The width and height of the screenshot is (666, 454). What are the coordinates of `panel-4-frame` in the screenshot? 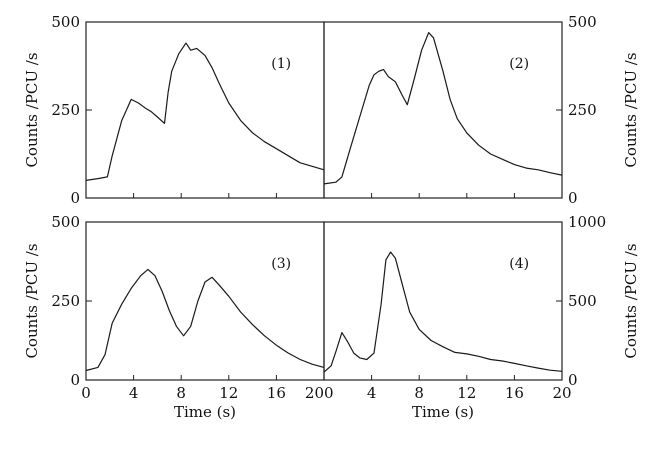 It's located at (443, 301).